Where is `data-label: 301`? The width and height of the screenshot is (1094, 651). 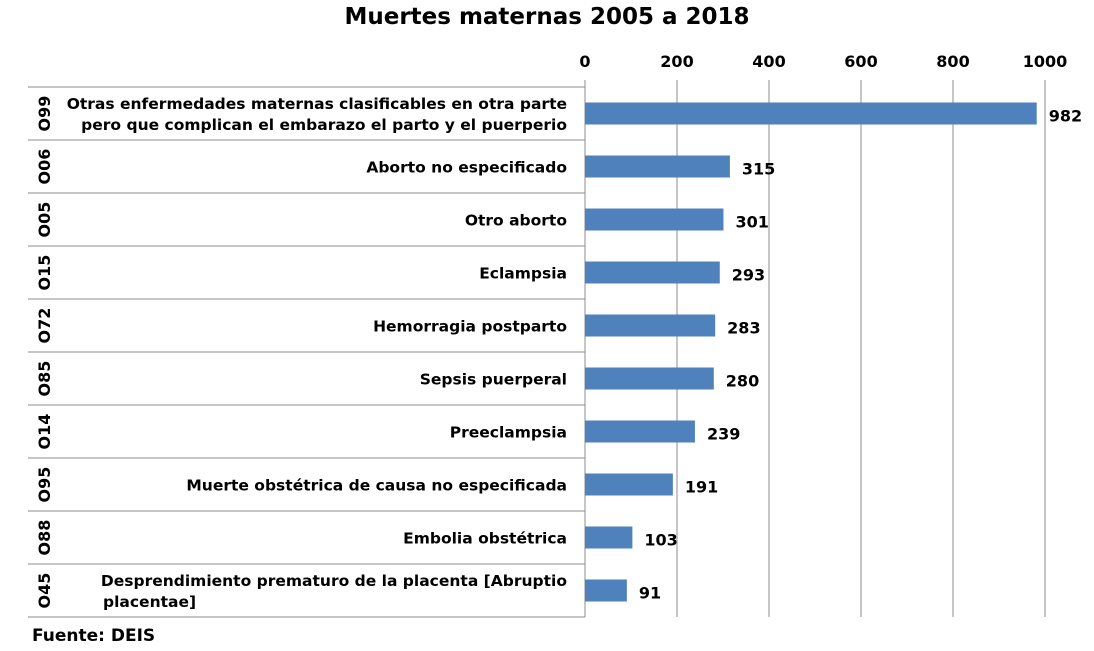
data-label: 301 is located at coordinates (751, 222).